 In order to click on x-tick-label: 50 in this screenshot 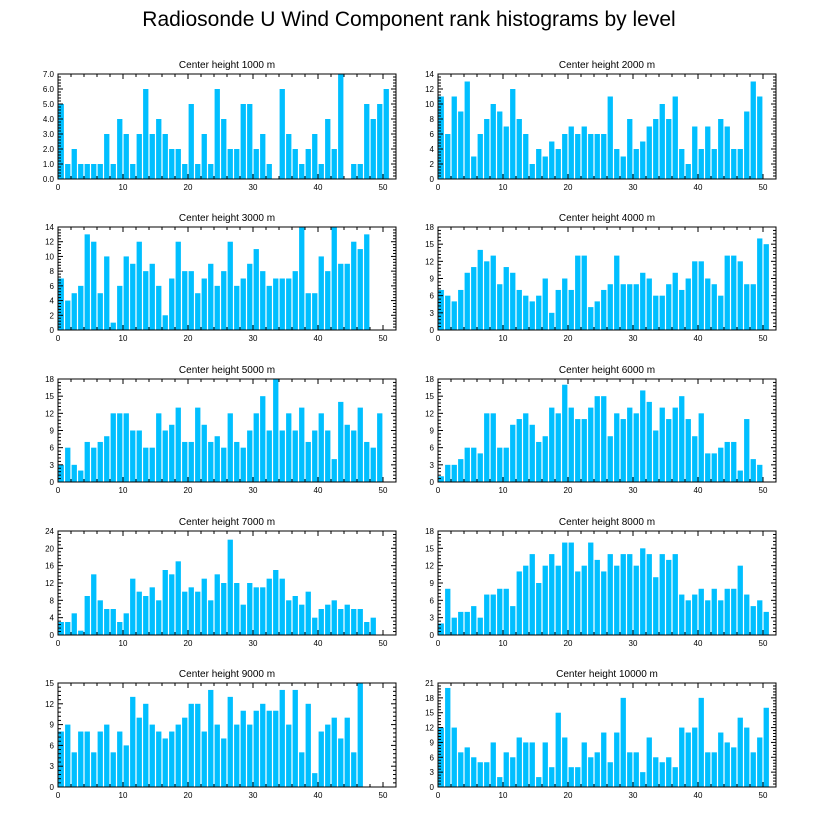, I will do `click(763, 795)`.